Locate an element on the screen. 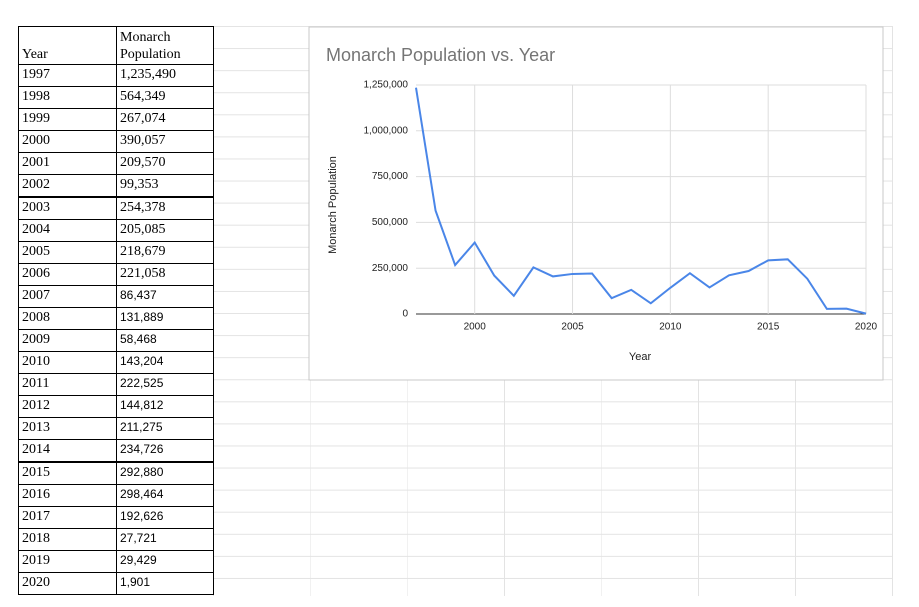  y-tick-label: 750,000 is located at coordinates (390, 176).